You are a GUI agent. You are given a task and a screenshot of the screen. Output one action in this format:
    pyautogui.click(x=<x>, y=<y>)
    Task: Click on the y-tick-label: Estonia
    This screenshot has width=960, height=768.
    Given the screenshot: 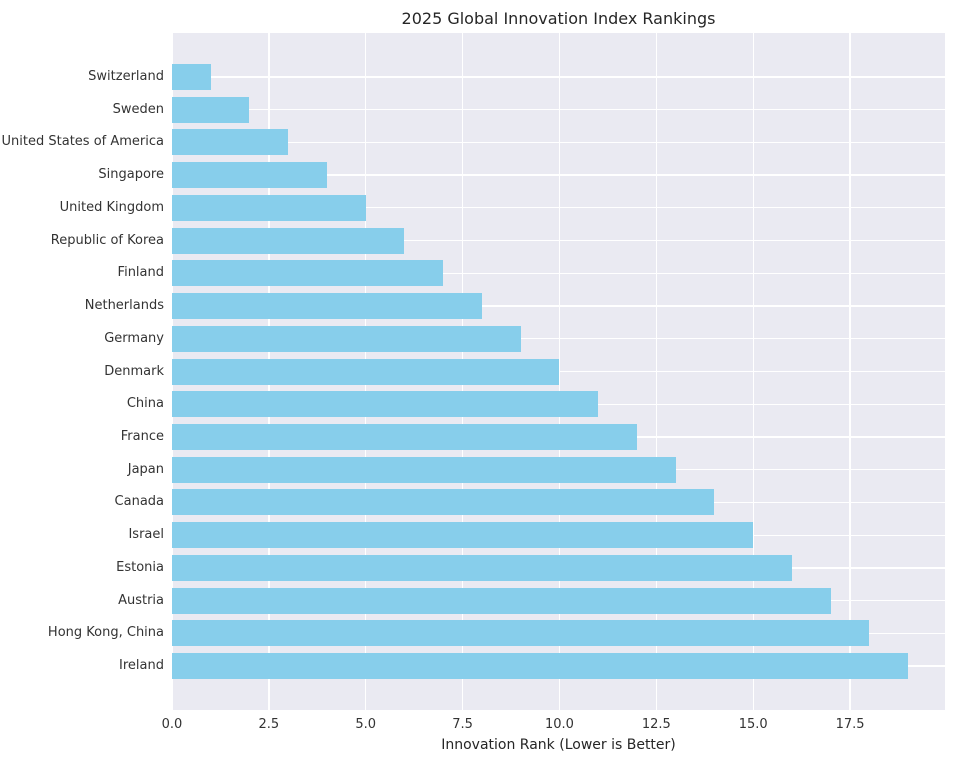 What is the action you would take?
    pyautogui.click(x=140, y=567)
    